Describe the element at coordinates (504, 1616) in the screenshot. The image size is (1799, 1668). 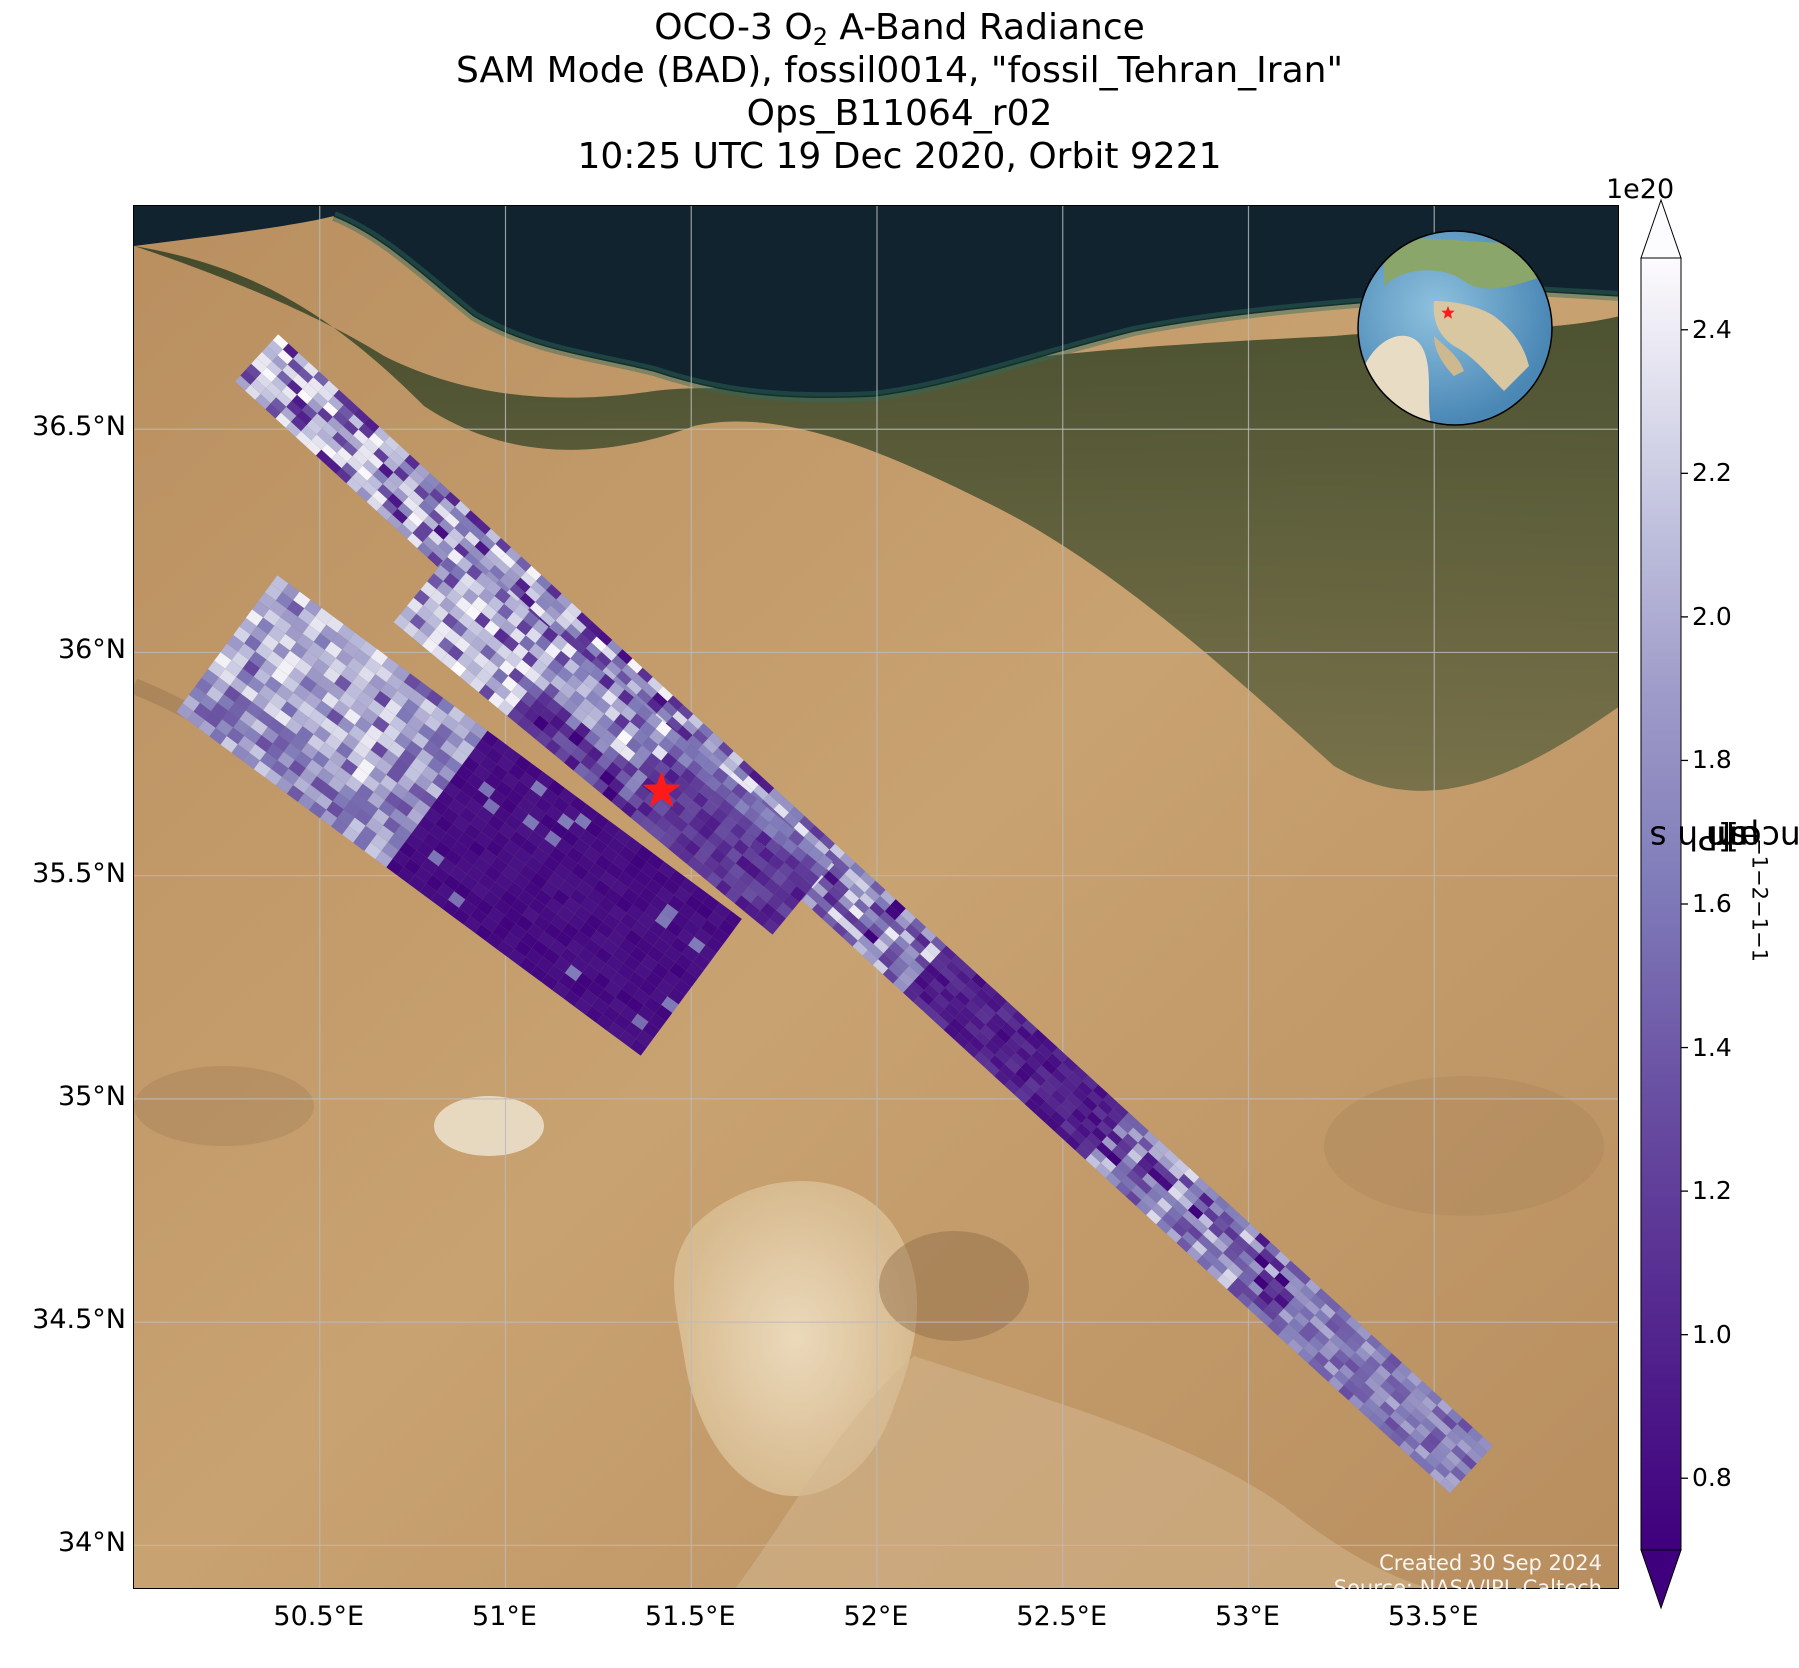
I see `longitude-tick-label: 51°E` at that location.